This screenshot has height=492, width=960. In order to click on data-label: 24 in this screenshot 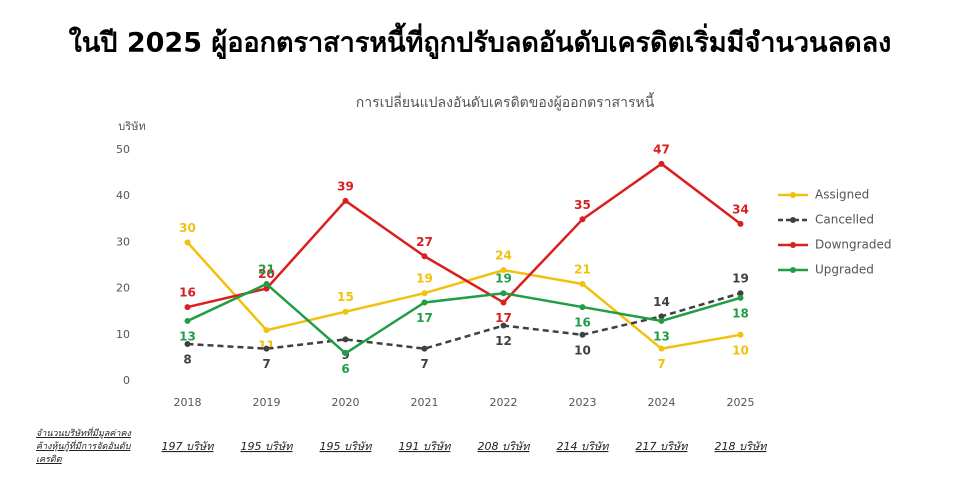, I will do `click(503, 256)`.